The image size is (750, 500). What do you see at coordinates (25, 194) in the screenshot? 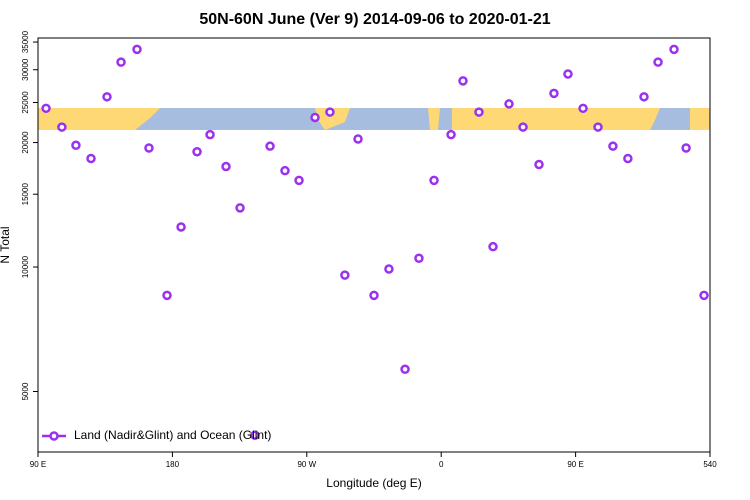
I see `y-tick-label: 15000` at bounding box center [25, 194].